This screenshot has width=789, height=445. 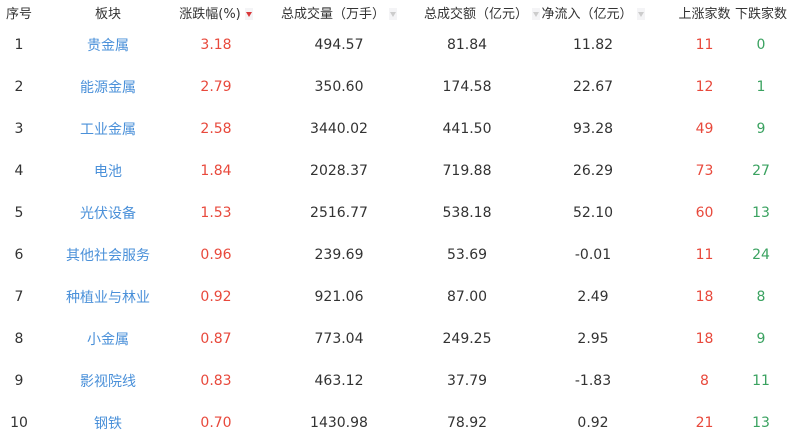 I want to click on header-change-label: 涨跌幅(%), so click(x=210, y=14).